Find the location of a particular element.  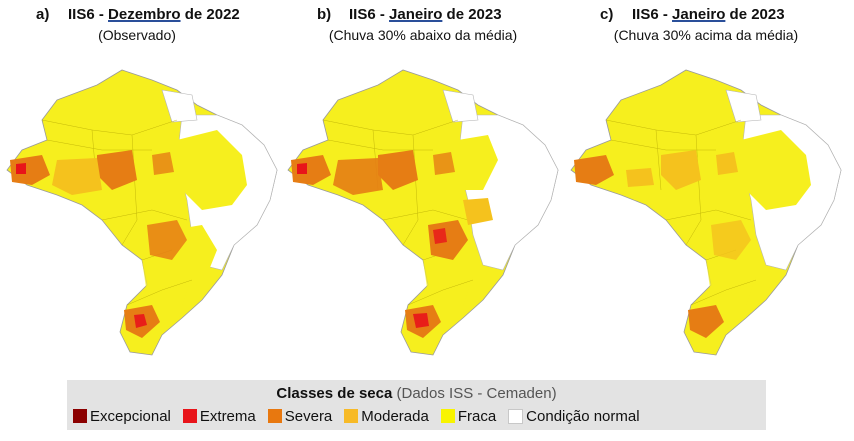

legend-title-main: Classes de seca is located at coordinates (334, 393).